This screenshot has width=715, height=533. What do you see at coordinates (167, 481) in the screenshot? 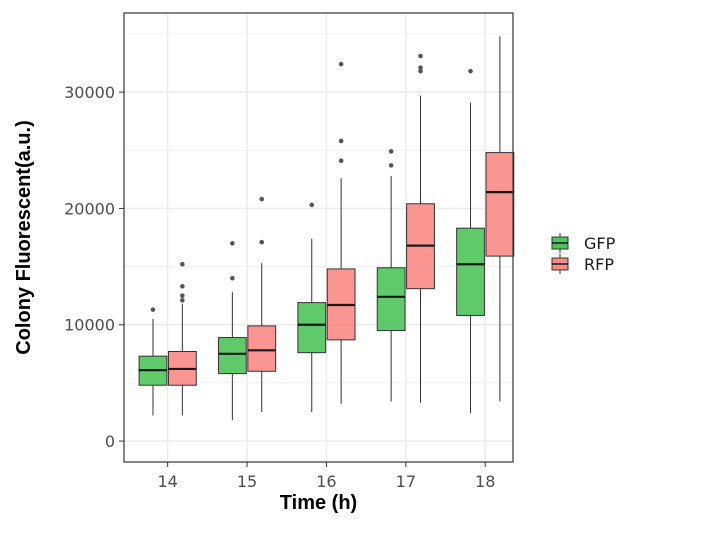
I see `x-tick-label: 14` at bounding box center [167, 481].